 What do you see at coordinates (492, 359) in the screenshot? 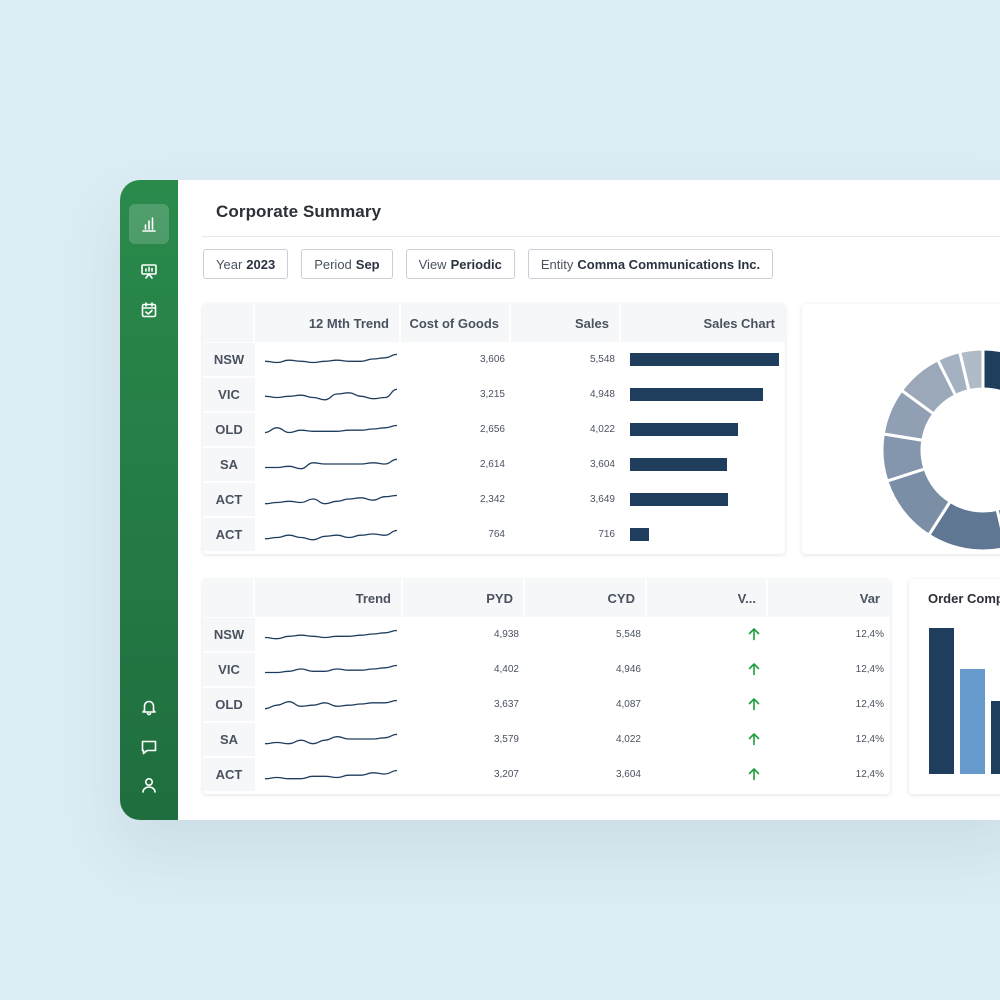
I see `cell-cost-of-goods: 3,606` at bounding box center [492, 359].